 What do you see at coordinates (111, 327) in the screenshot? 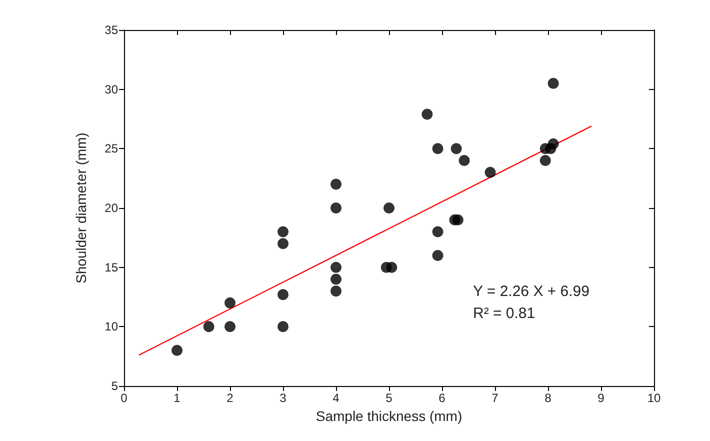
I see `y-tick-label: 10` at bounding box center [111, 327].